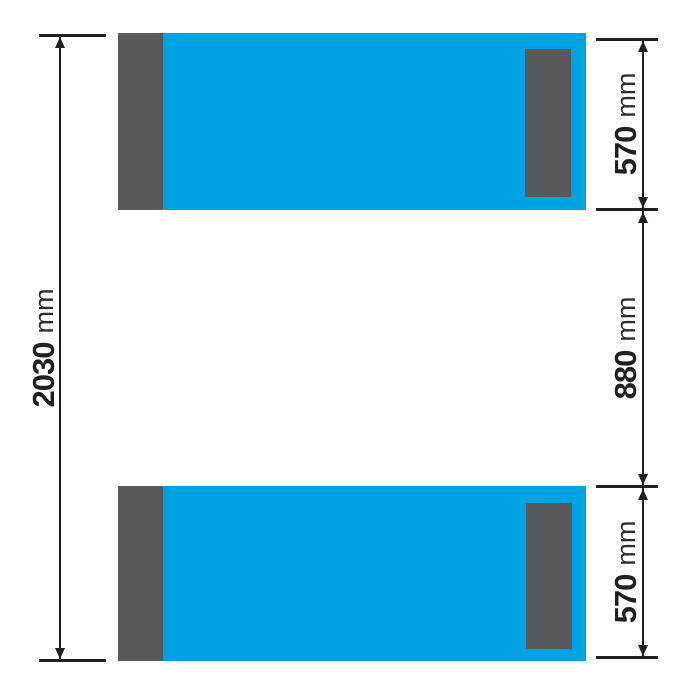  Describe the element at coordinates (548, 123) in the screenshot. I see `top-pad-pillow` at that location.